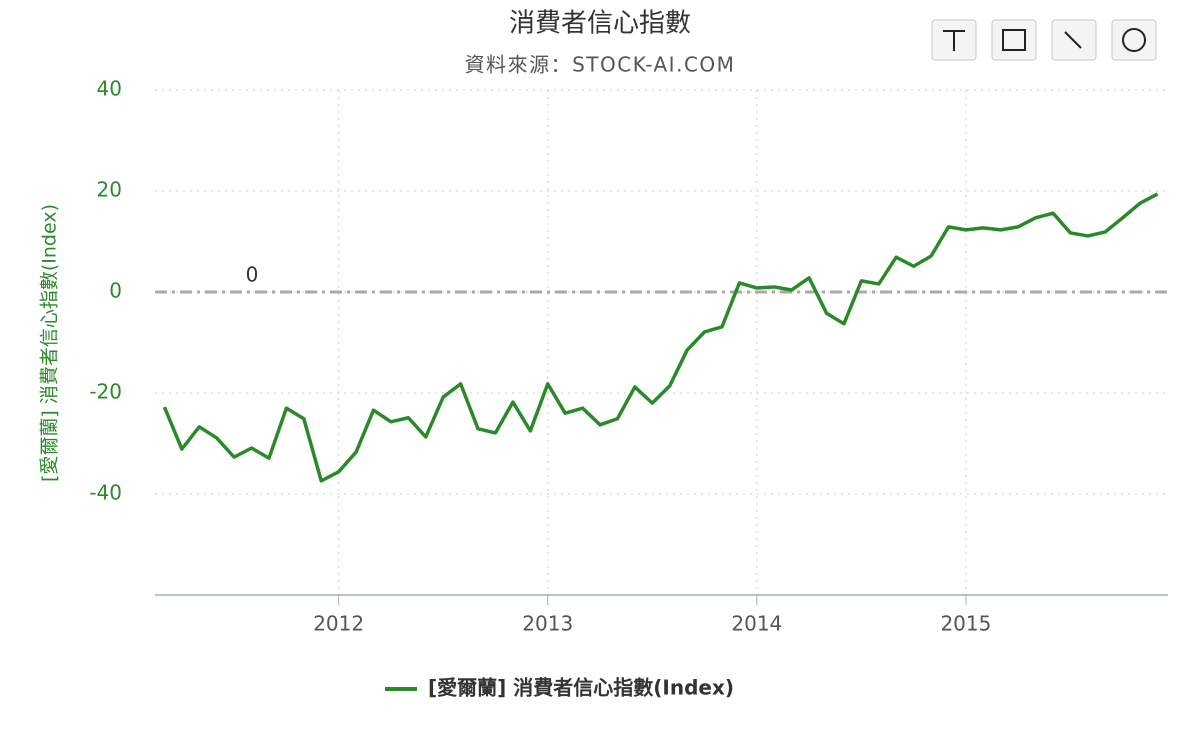 The image size is (1200, 745). I want to click on legend-label: [愛爾蘭] 消費者信心指數(Index), so click(581, 688).